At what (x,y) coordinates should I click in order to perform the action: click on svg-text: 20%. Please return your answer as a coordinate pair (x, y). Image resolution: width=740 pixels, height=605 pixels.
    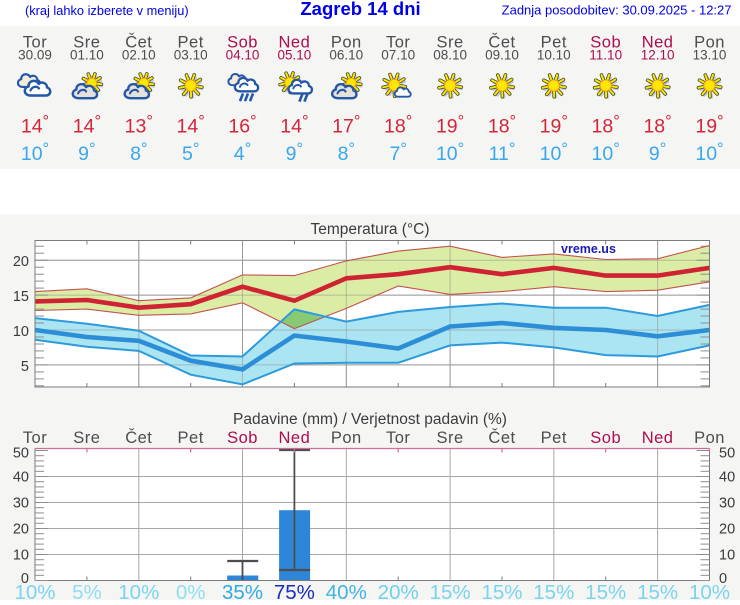
    Looking at the image, I should click on (398, 590).